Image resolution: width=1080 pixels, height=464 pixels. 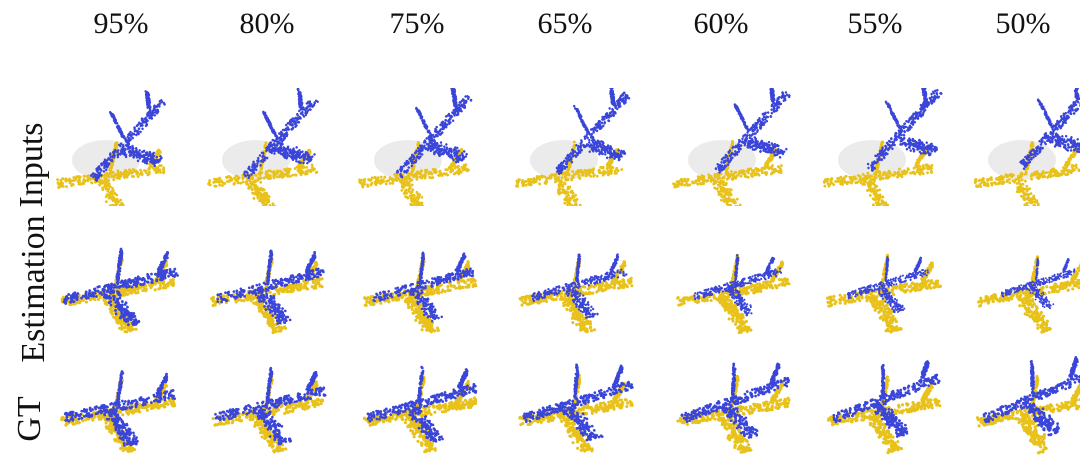 What do you see at coordinates (417, 23) in the screenshot?
I see `column-header: 75%` at bounding box center [417, 23].